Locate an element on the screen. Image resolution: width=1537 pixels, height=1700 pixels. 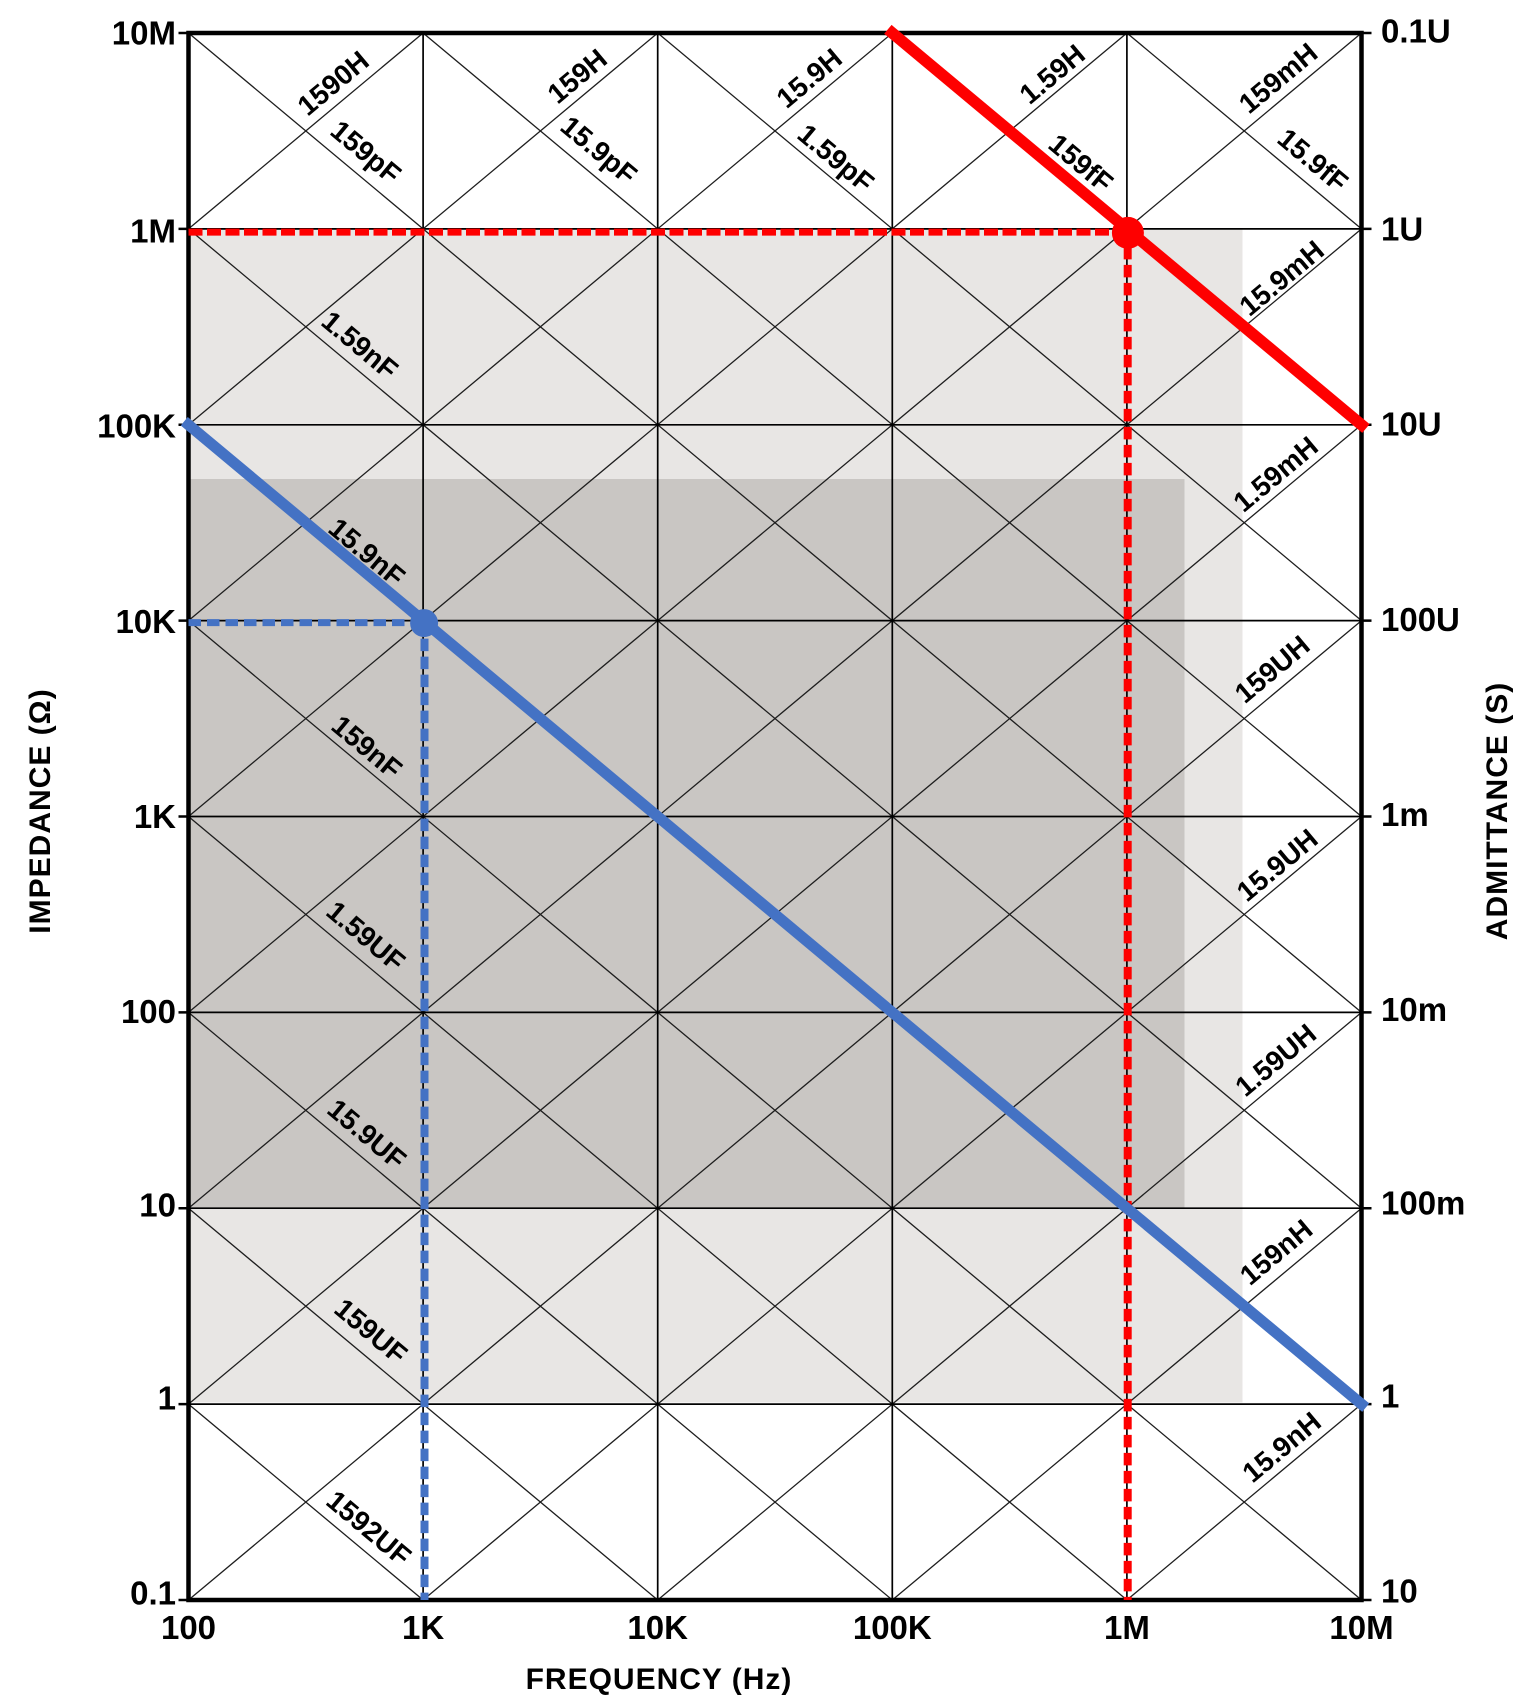
svg-text: 1592UF is located at coordinates (369, 1528).